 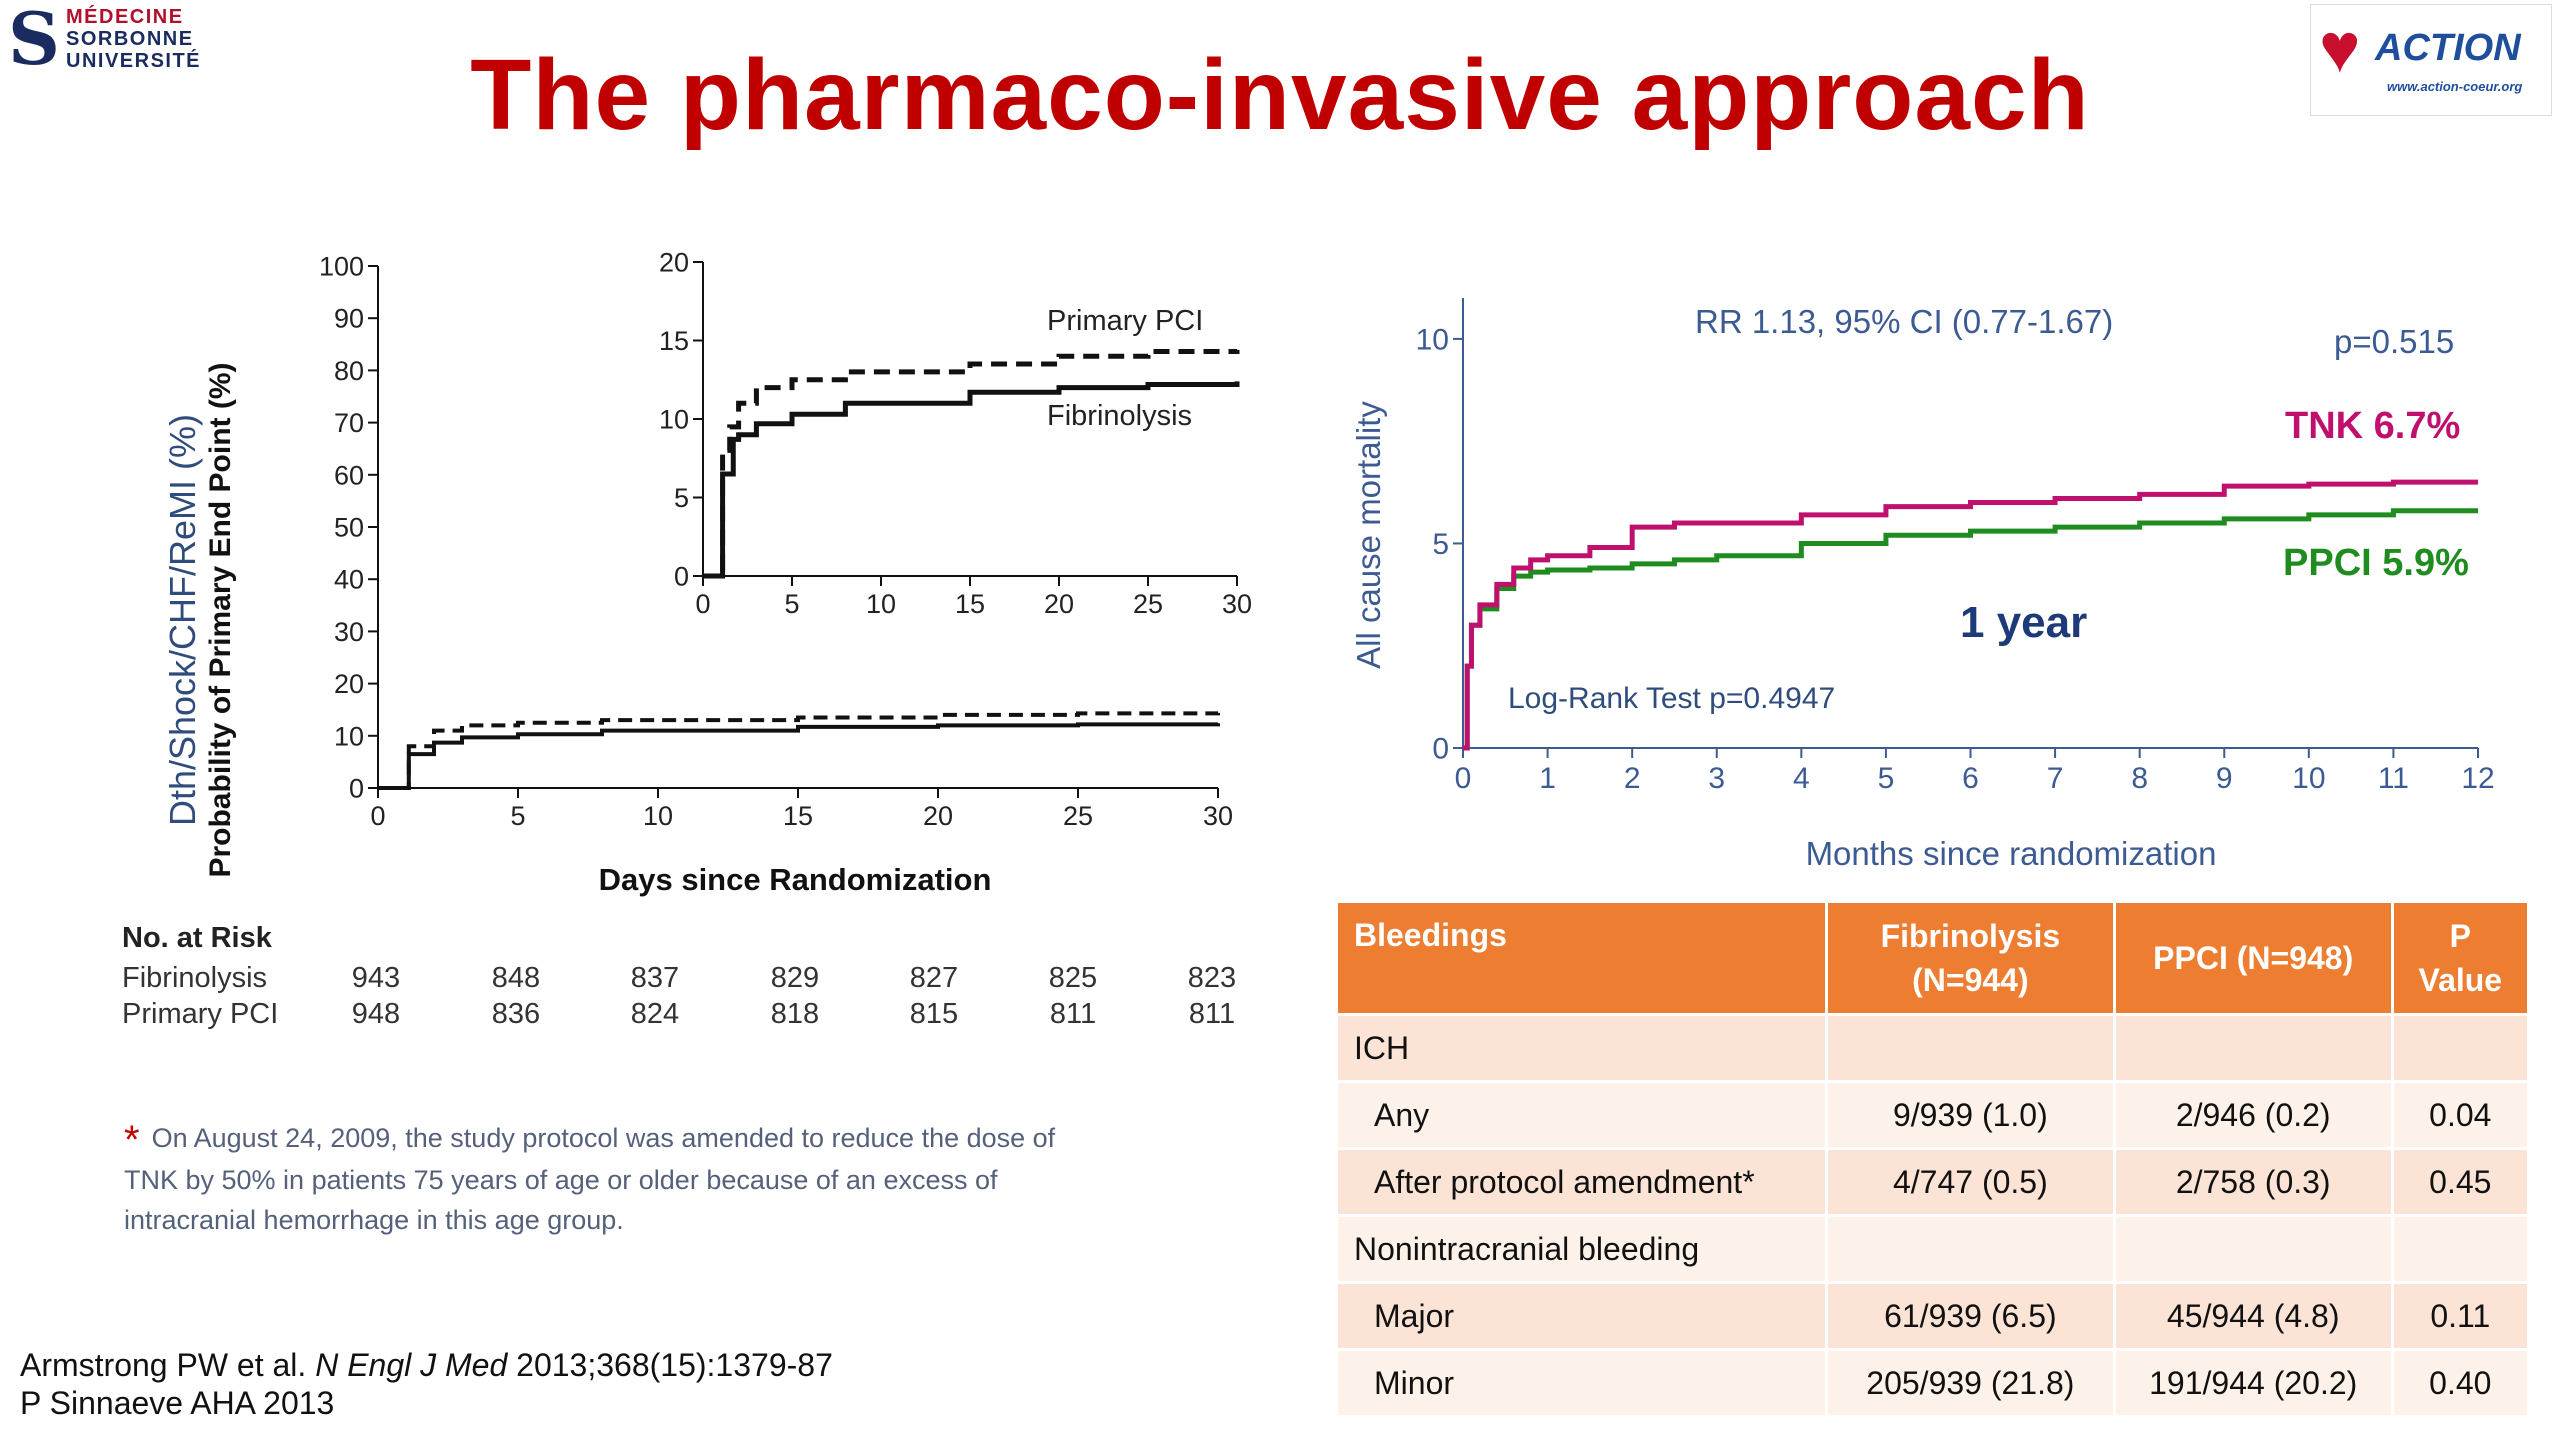 What do you see at coordinates (349, 580) in the screenshot?
I see `left-chart-y-tick-label: 40` at bounding box center [349, 580].